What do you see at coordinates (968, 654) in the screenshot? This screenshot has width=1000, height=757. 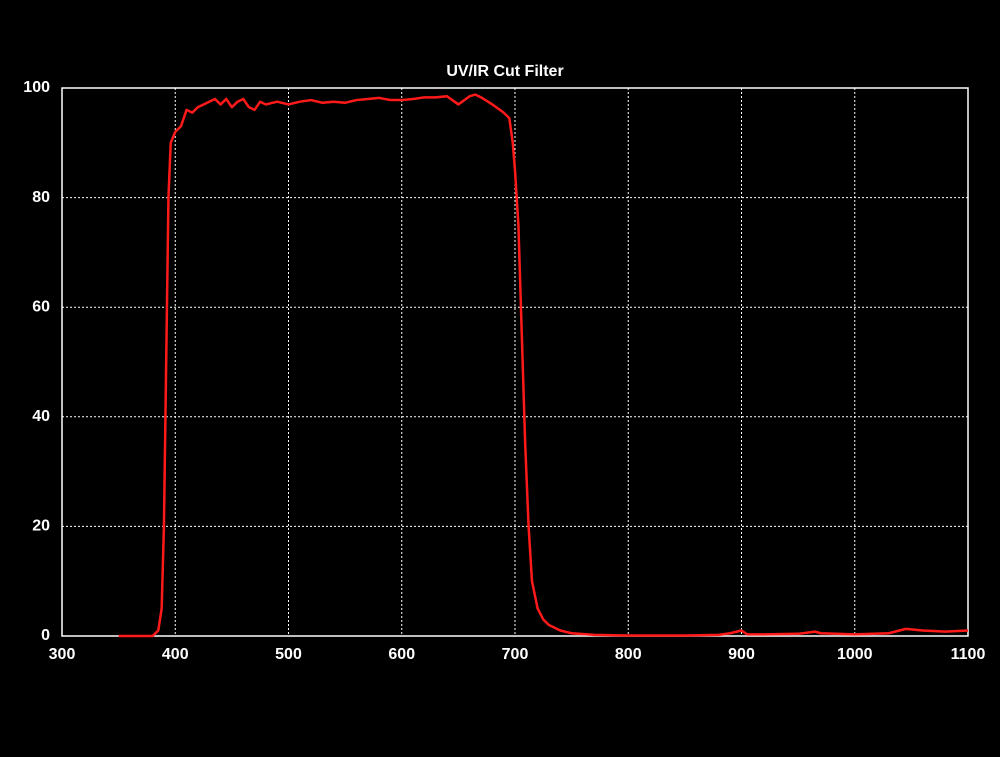 I see `x-tick-label: 1100` at bounding box center [968, 654].